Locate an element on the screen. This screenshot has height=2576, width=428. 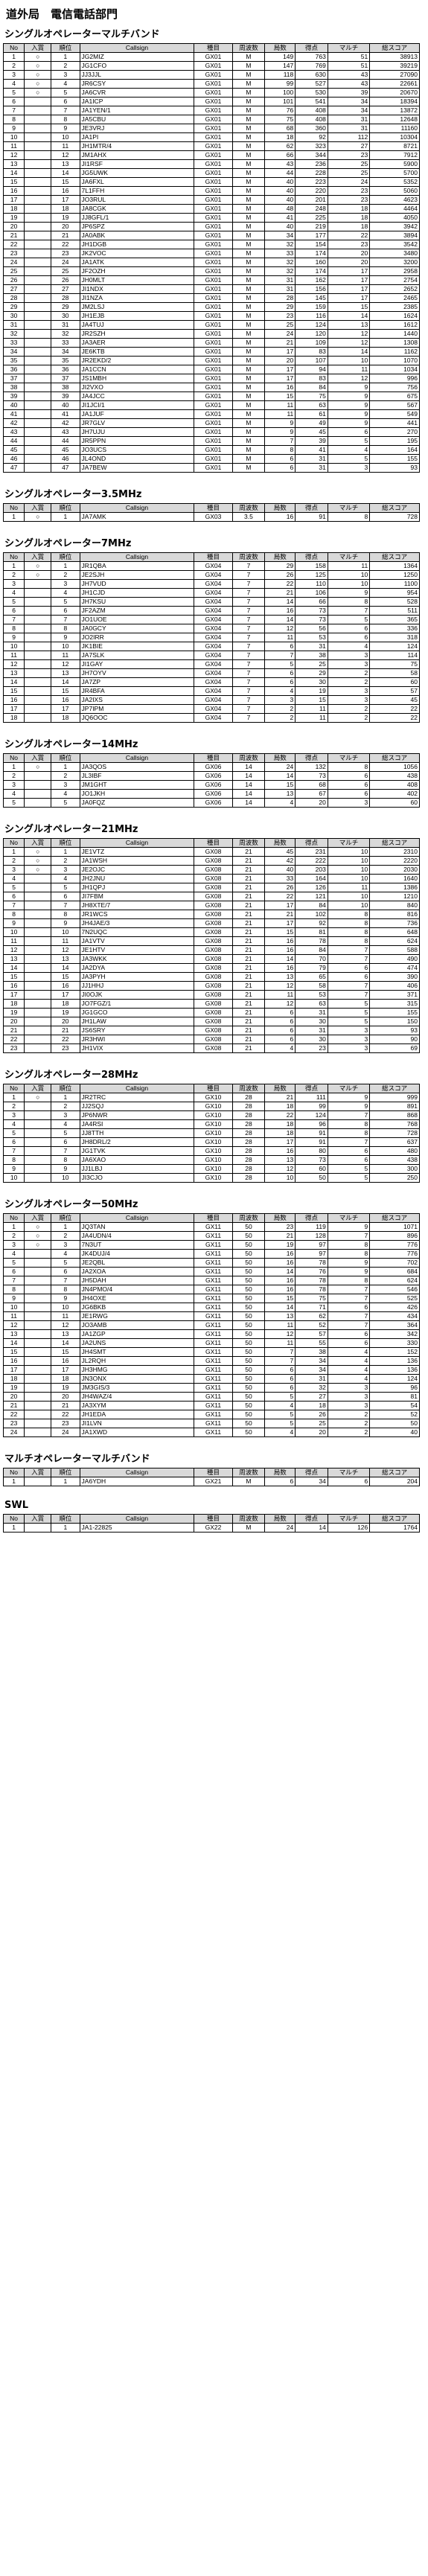
callsign-cell: JH1EJB is located at coordinates (137, 316).